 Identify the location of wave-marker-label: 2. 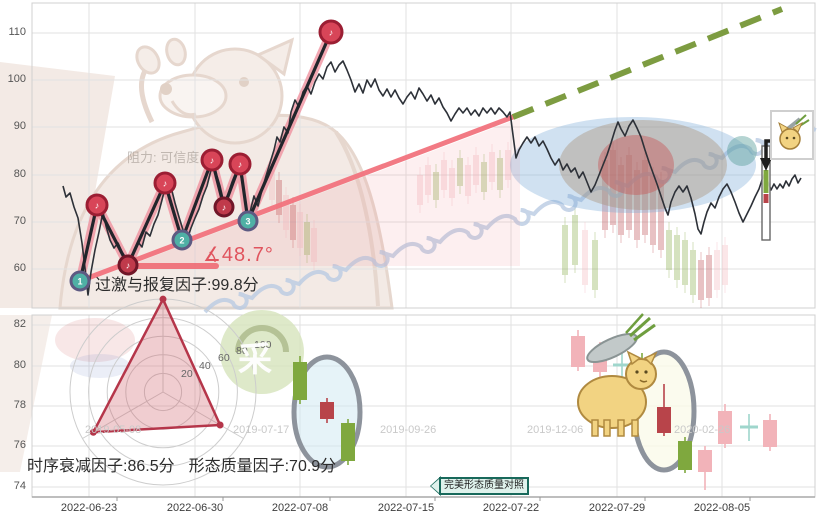
(181, 241).